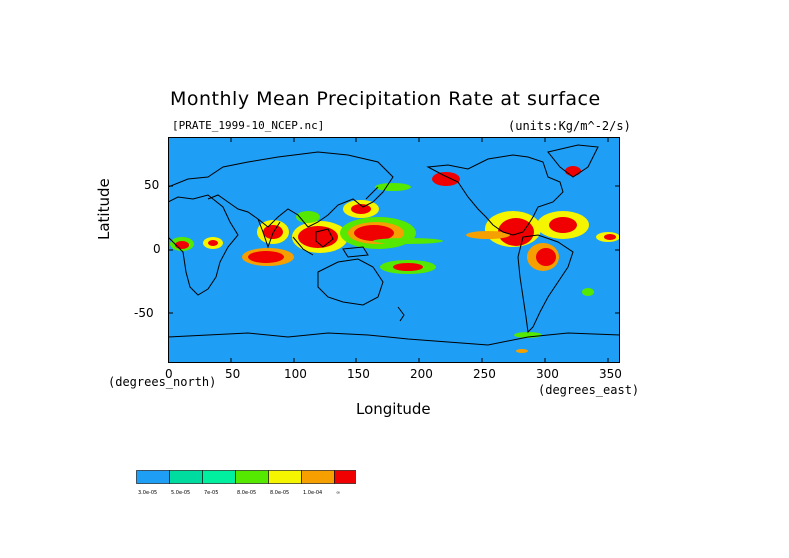  I want to click on coast-eurasia, so click(281, 189).